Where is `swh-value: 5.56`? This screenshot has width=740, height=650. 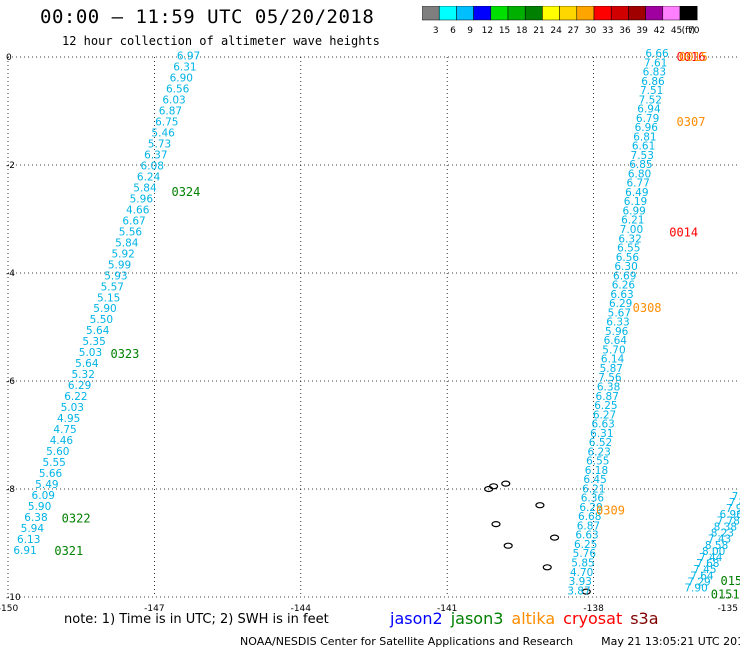 swh-value: 5.56 is located at coordinates (131, 232).